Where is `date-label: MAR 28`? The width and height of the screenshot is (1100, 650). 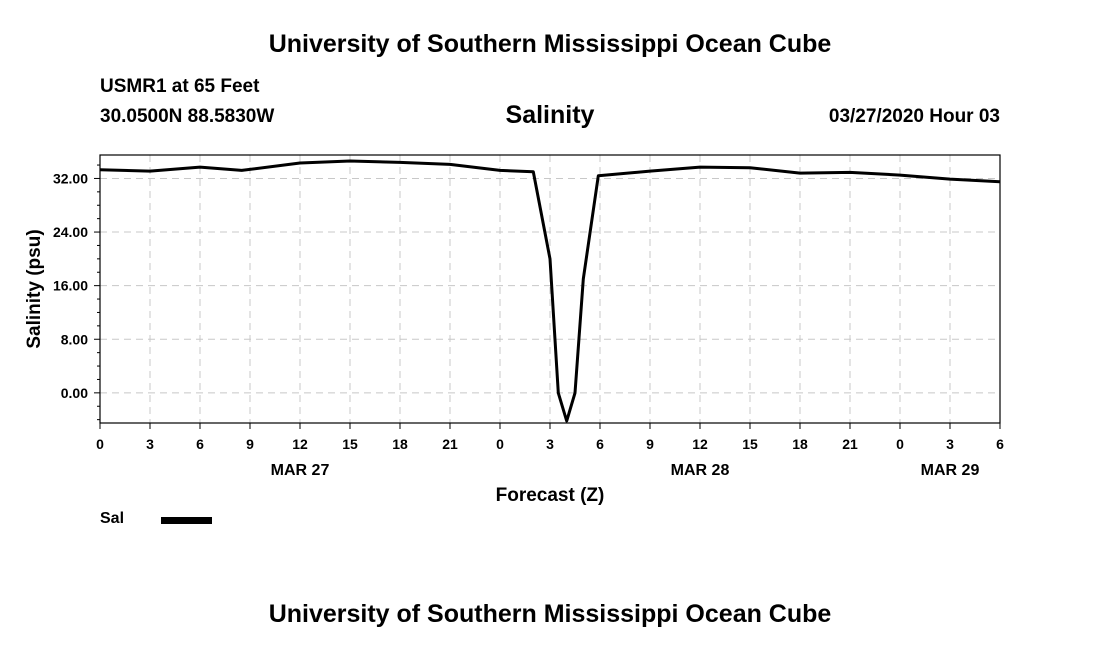
date-label: MAR 28 is located at coordinates (700, 470).